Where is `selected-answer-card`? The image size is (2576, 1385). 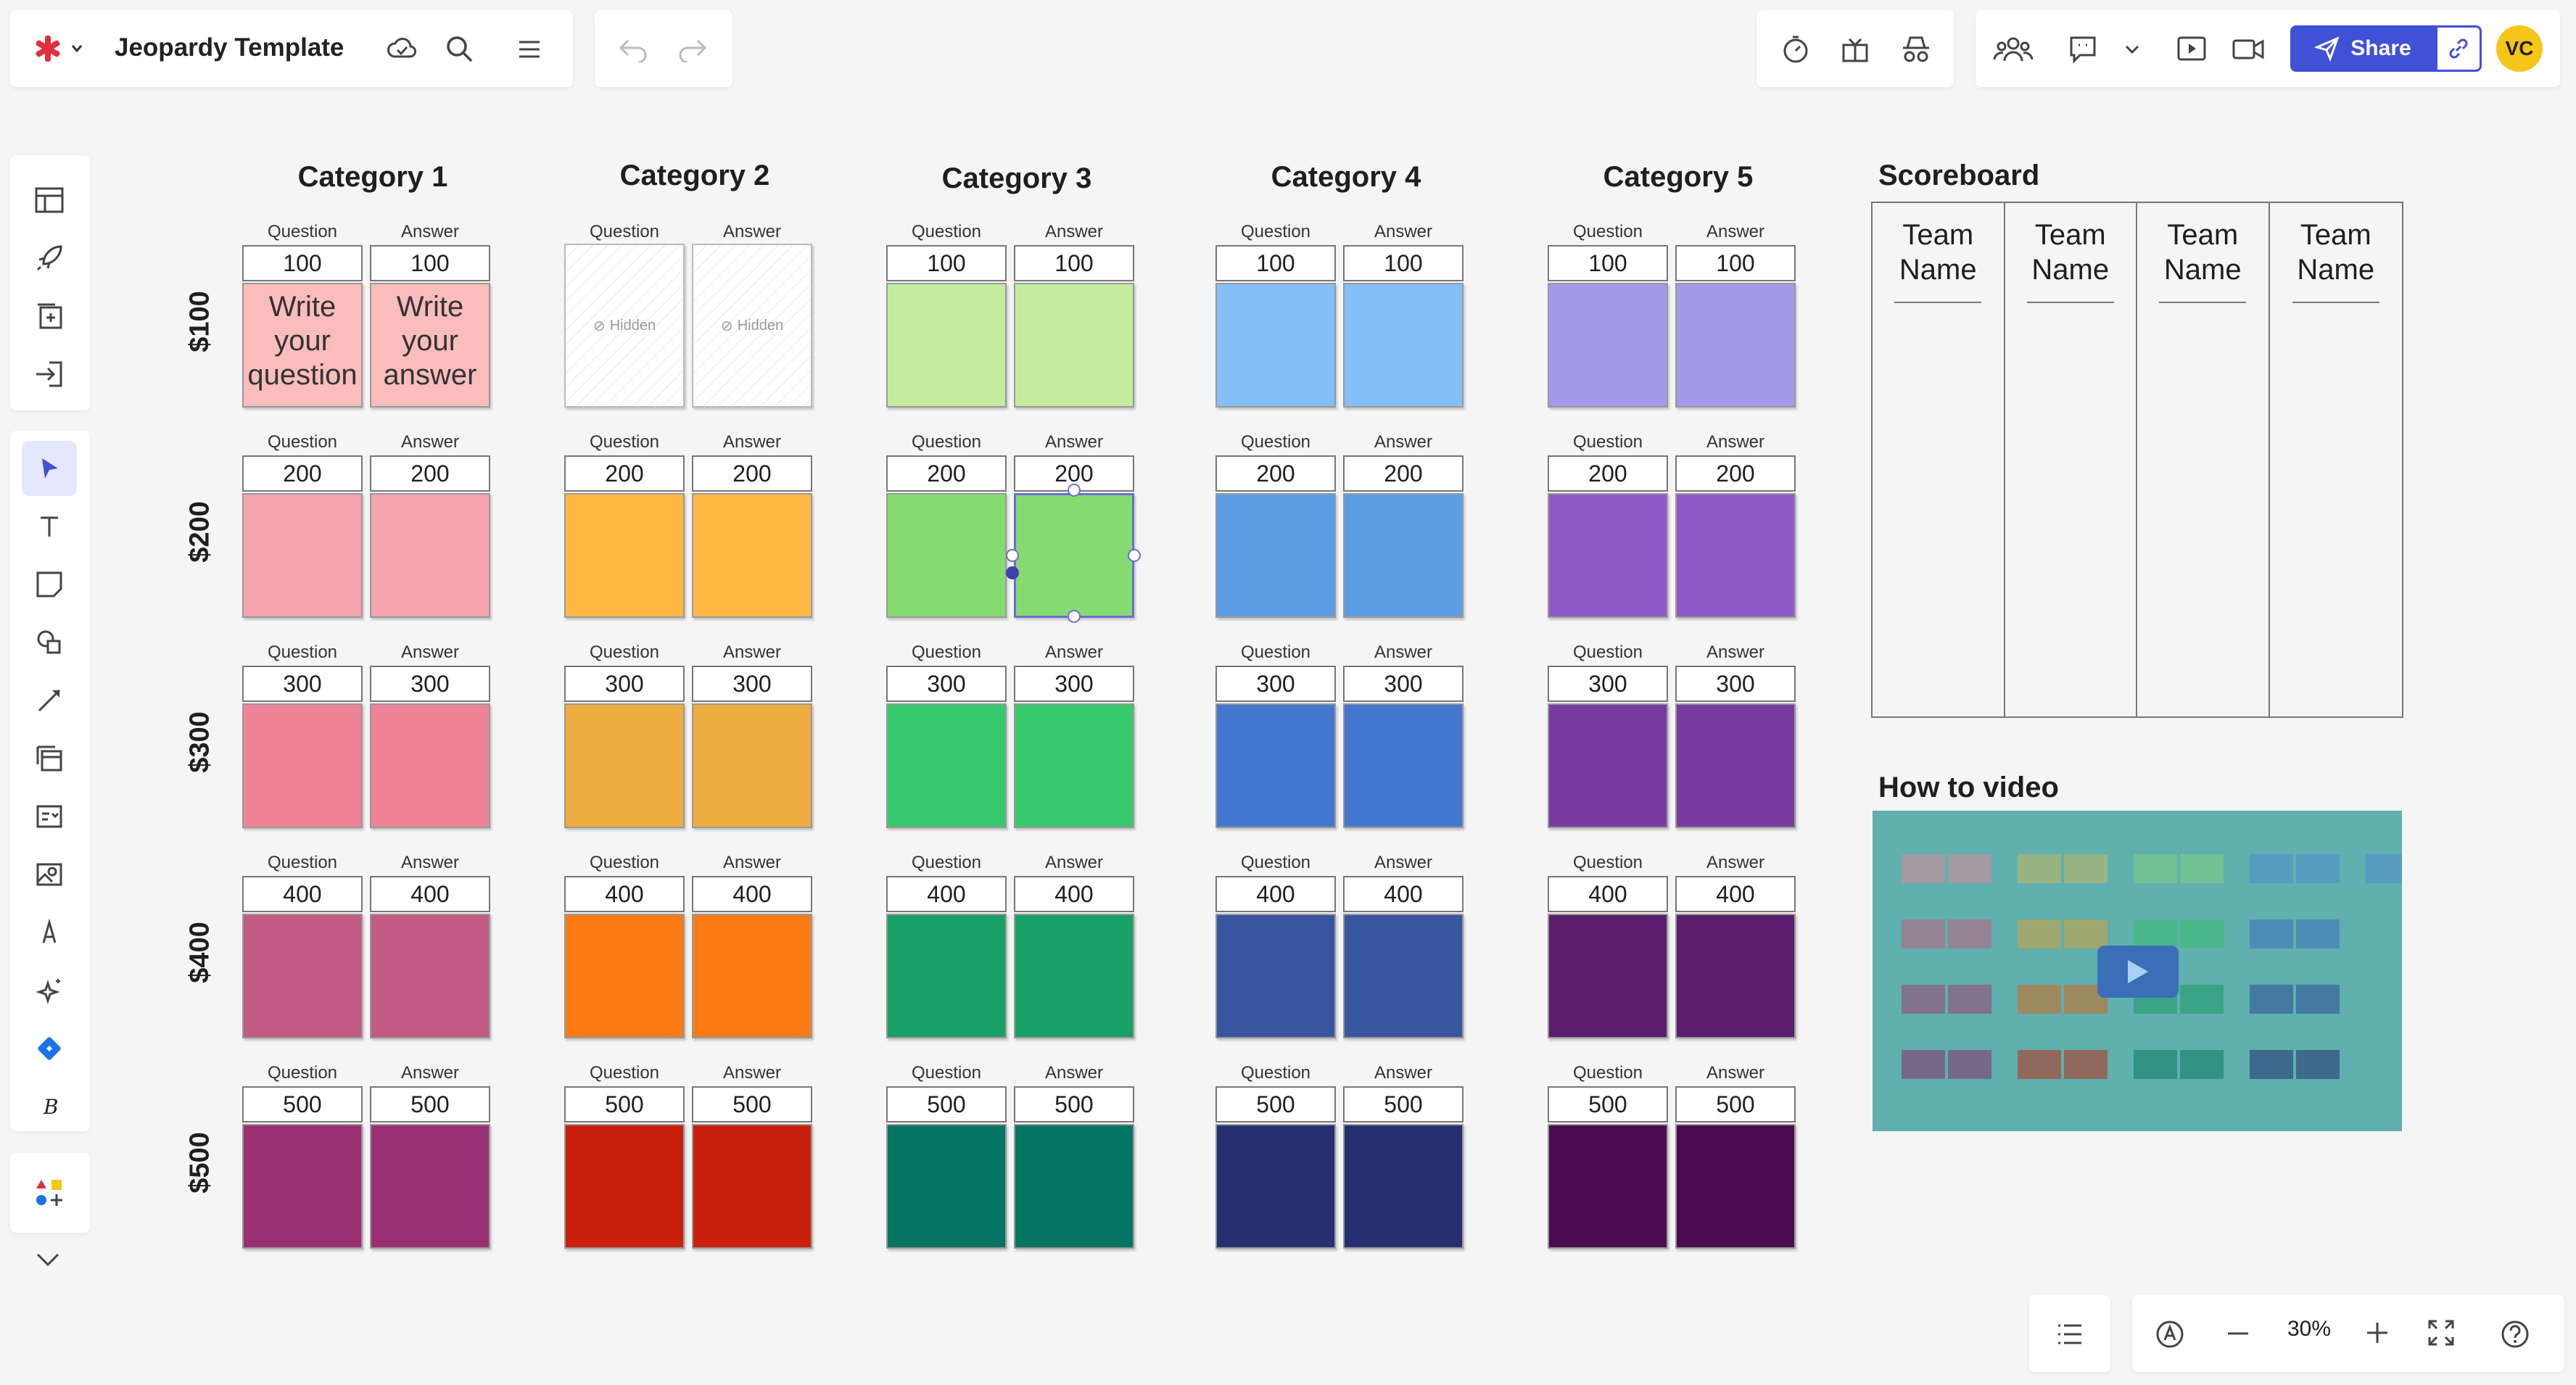
selected-answer-card is located at coordinates (1074, 555).